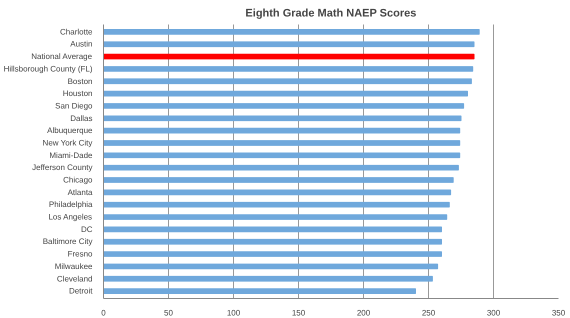 Image resolution: width=570 pixels, height=318 pixels. I want to click on y-tick-label: Dallas, so click(81, 118).